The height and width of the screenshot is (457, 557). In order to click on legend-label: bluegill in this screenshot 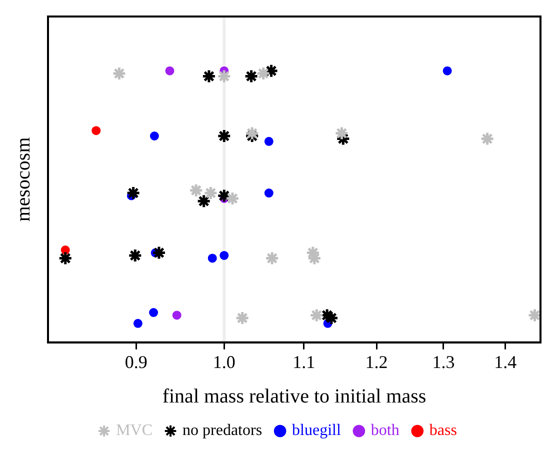, I will do `click(317, 431)`.